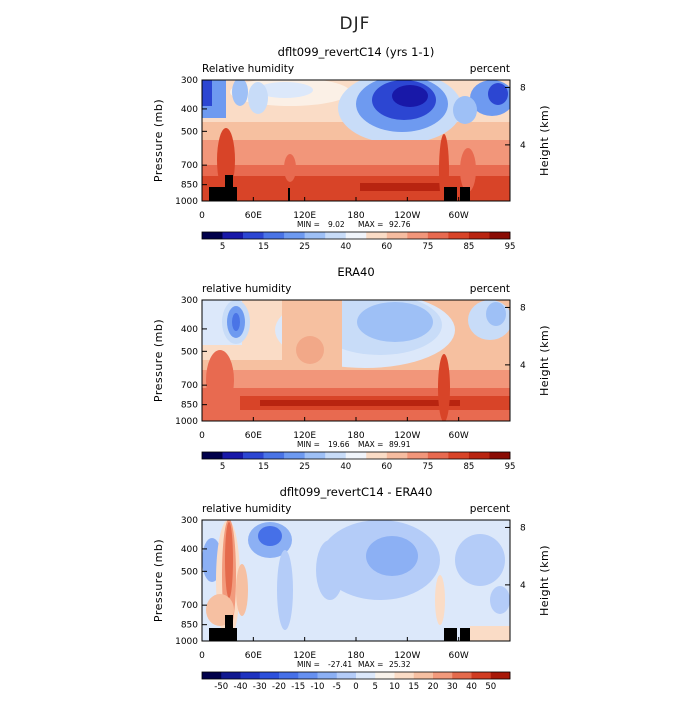 This screenshot has width=700, height=704. Describe the element at coordinates (400, 664) in the screenshot. I see `max-value: 25.32` at that location.